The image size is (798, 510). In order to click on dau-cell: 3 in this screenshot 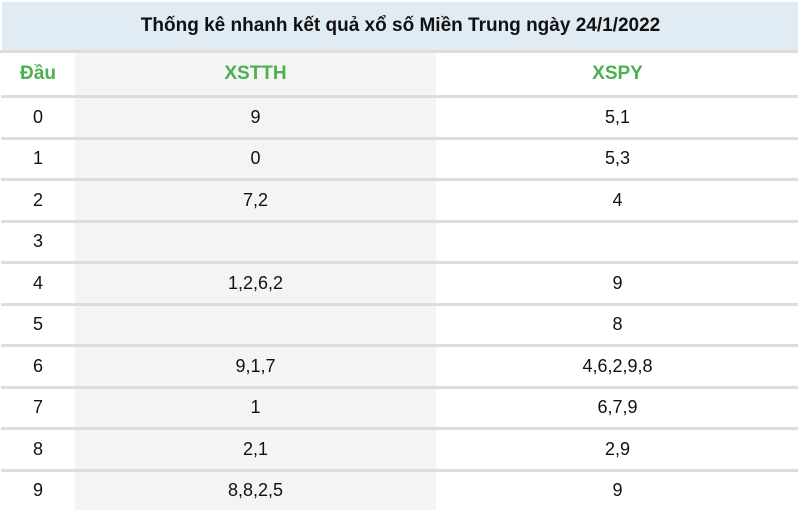, I will do `click(38, 242)`.